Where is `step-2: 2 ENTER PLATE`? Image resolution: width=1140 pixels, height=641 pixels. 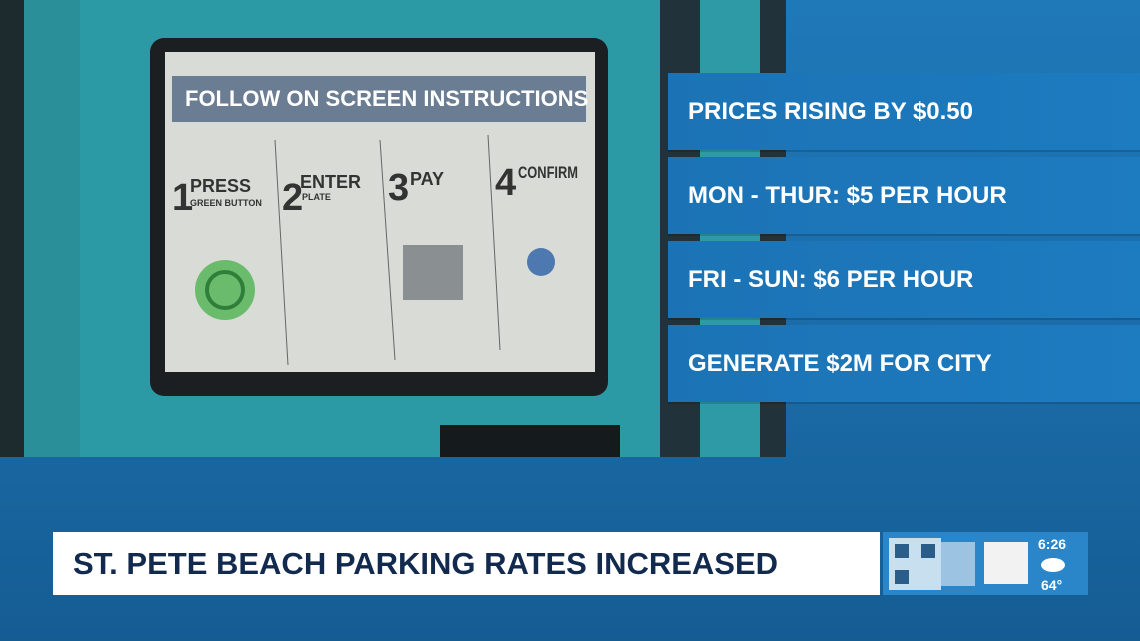
step-2: 2 ENTER PLATE is located at coordinates (321, 195).